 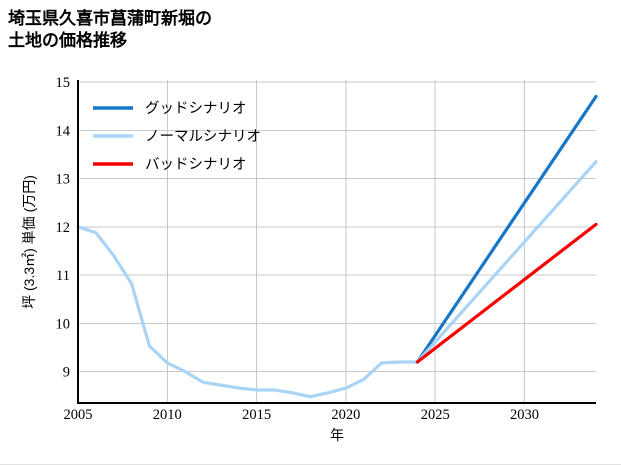 What do you see at coordinates (63, 324) in the screenshot?
I see `y-tick-label: 10` at bounding box center [63, 324].